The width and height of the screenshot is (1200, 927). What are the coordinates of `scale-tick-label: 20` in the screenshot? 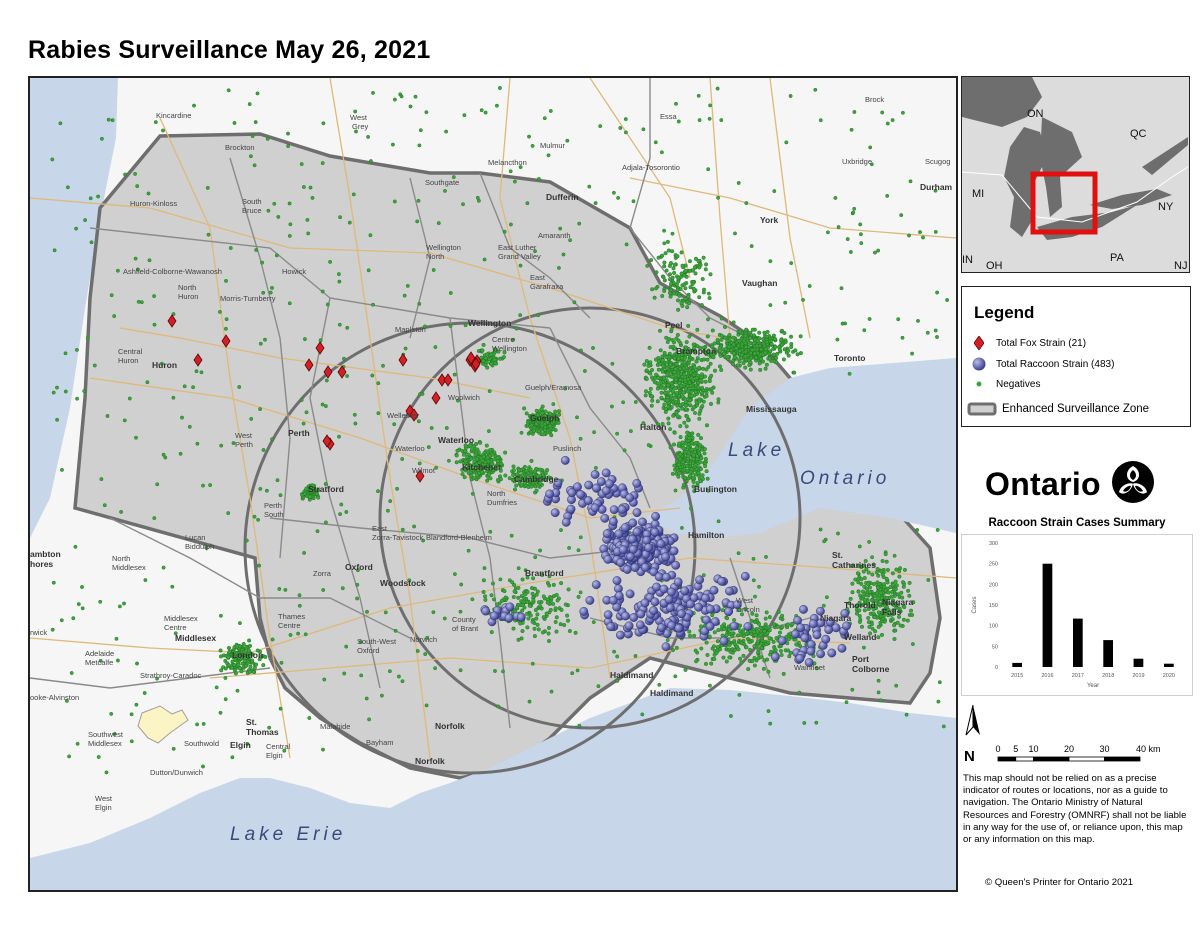 It's located at (1069, 749).